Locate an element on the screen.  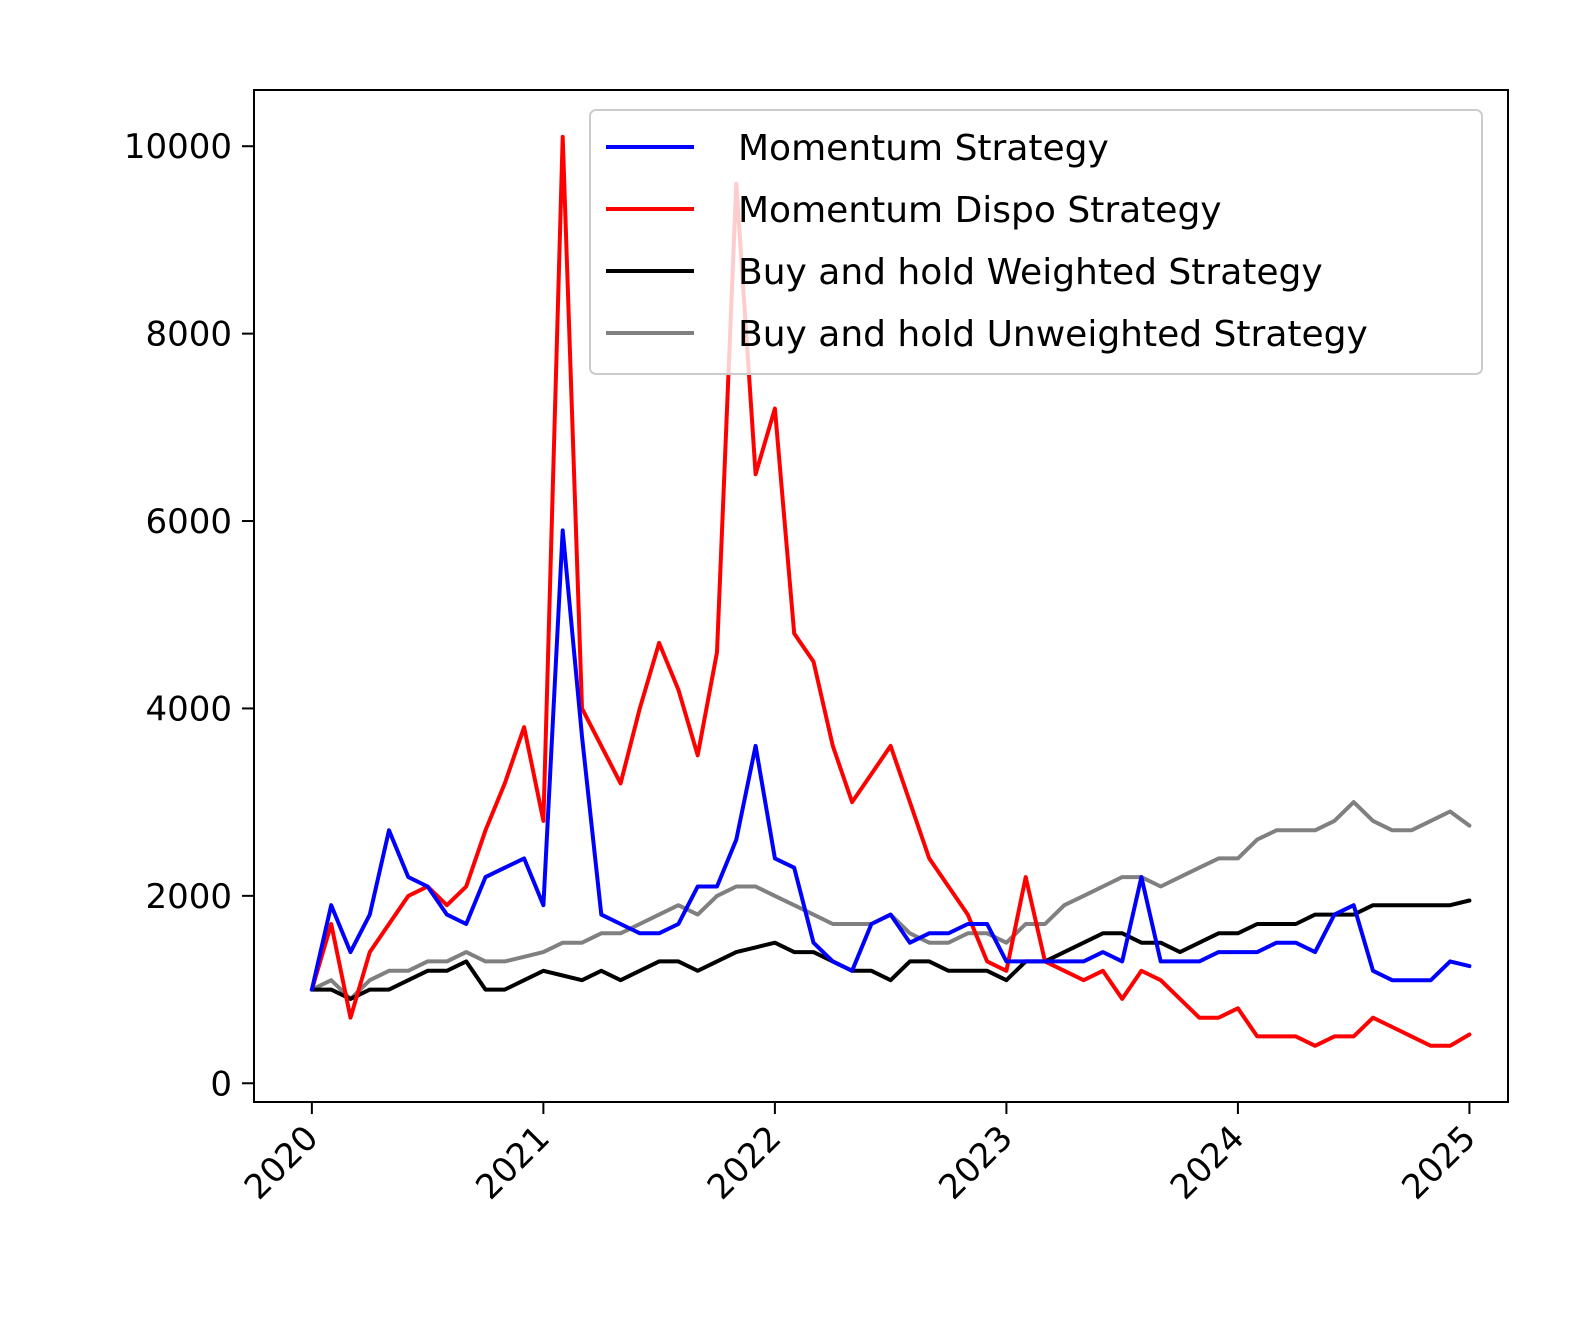
series-line-buy-and-hold-weighted-strategy is located at coordinates (890, 949).